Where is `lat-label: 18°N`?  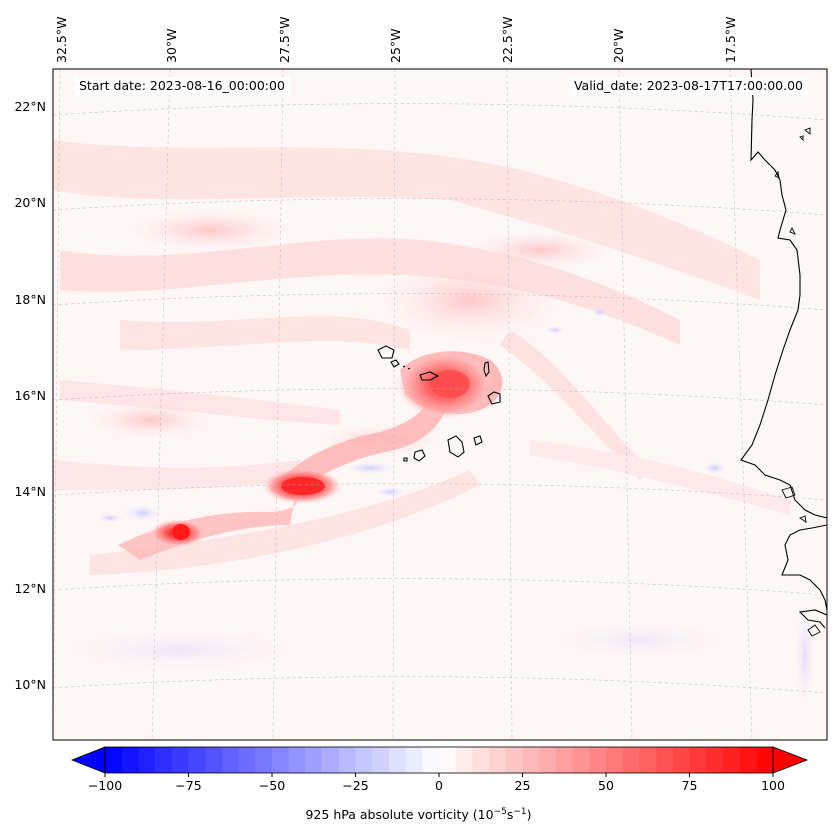 lat-label: 18°N is located at coordinates (30, 299).